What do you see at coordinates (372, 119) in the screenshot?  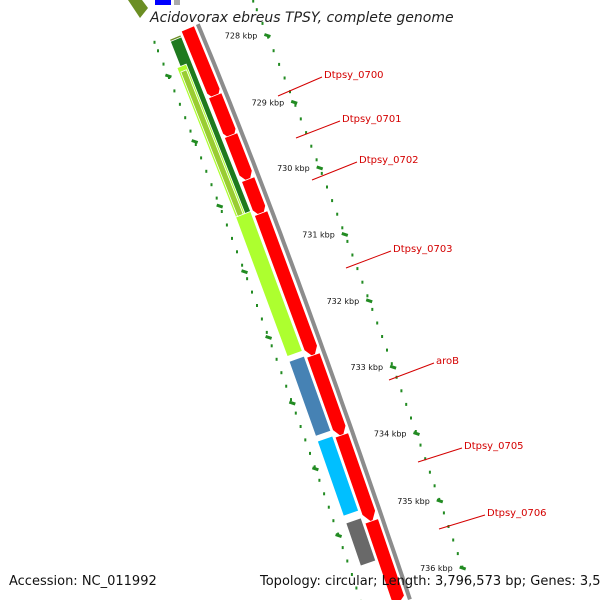 I see `gene-label: Dtpsy_0701` at bounding box center [372, 119].